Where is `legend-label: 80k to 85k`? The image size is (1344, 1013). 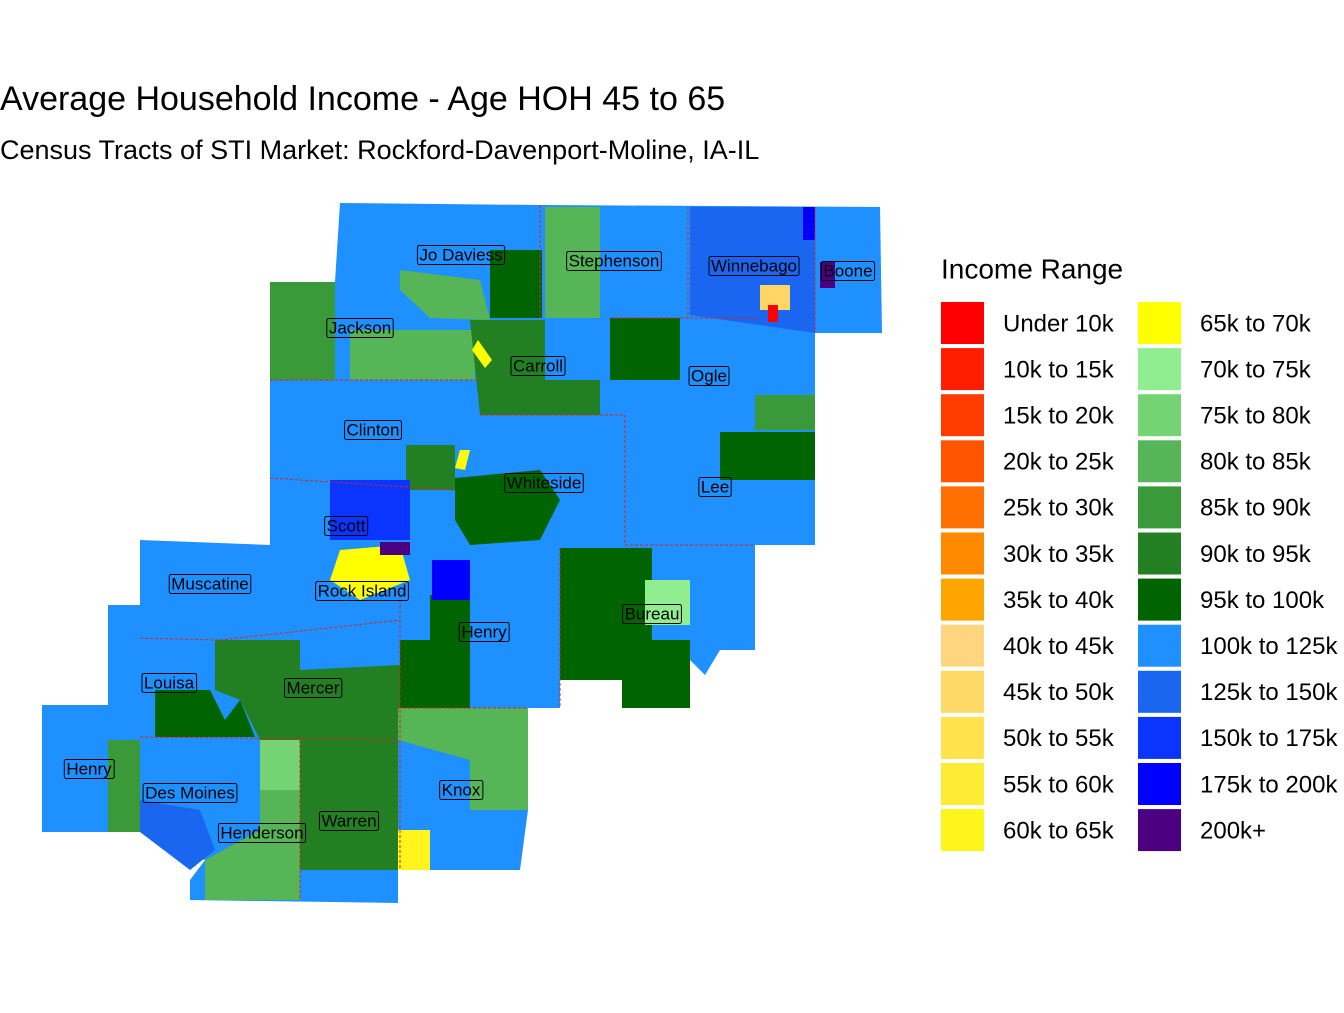
legend-label: 80k to 85k is located at coordinates (1256, 462).